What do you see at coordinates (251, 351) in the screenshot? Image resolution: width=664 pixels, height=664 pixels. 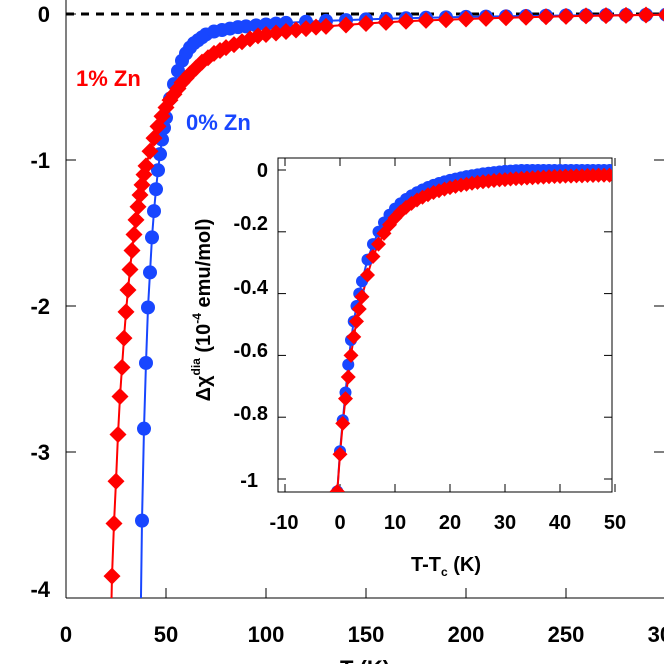 I see `inset-y-tick-label: -0.6` at bounding box center [251, 351].